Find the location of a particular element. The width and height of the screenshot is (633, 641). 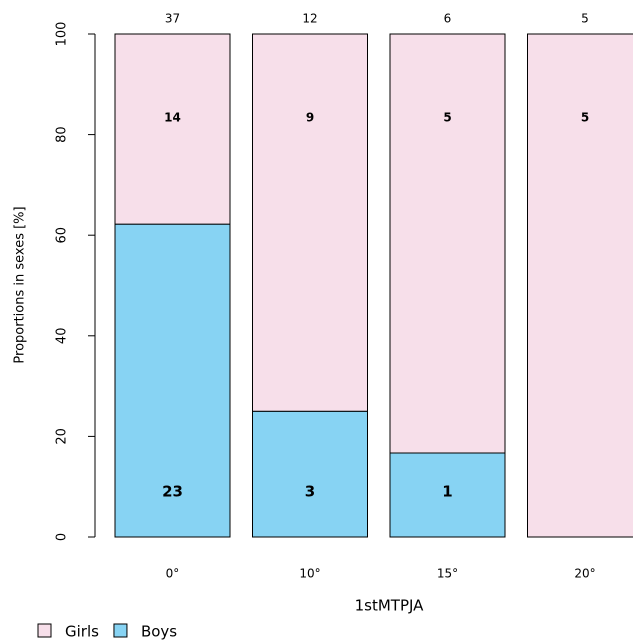

count-label: 14 is located at coordinates (172, 118).